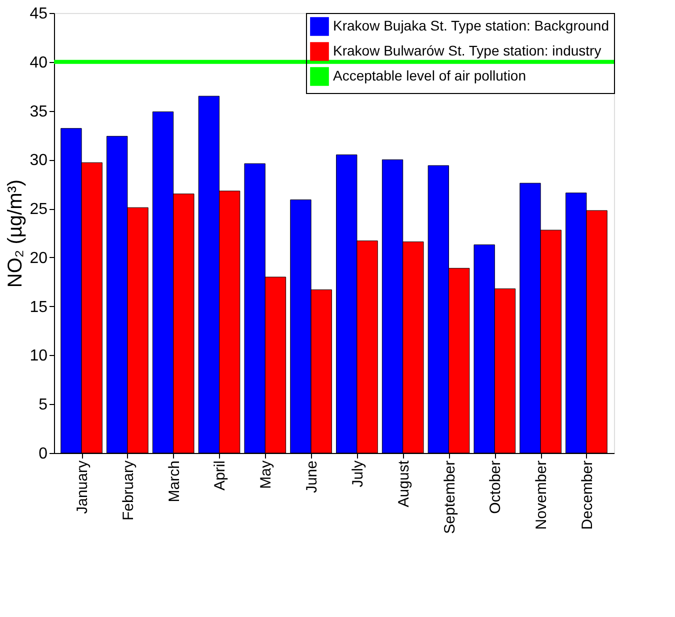 The image size is (675, 617). What do you see at coordinates (43, 405) in the screenshot?
I see `y-tick-label: 5` at bounding box center [43, 405].